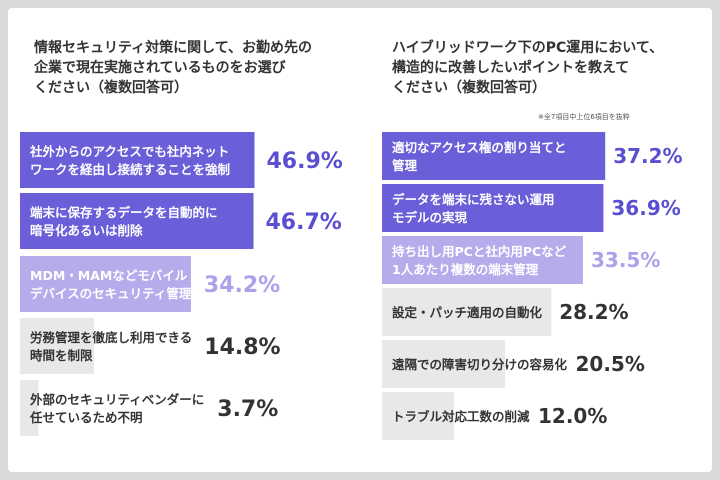 This screenshot has width=720, height=480. Describe the element at coordinates (473, 208) in the screenshot. I see `right-bar-label: データを端末に残さない運用モデルの実現` at that location.